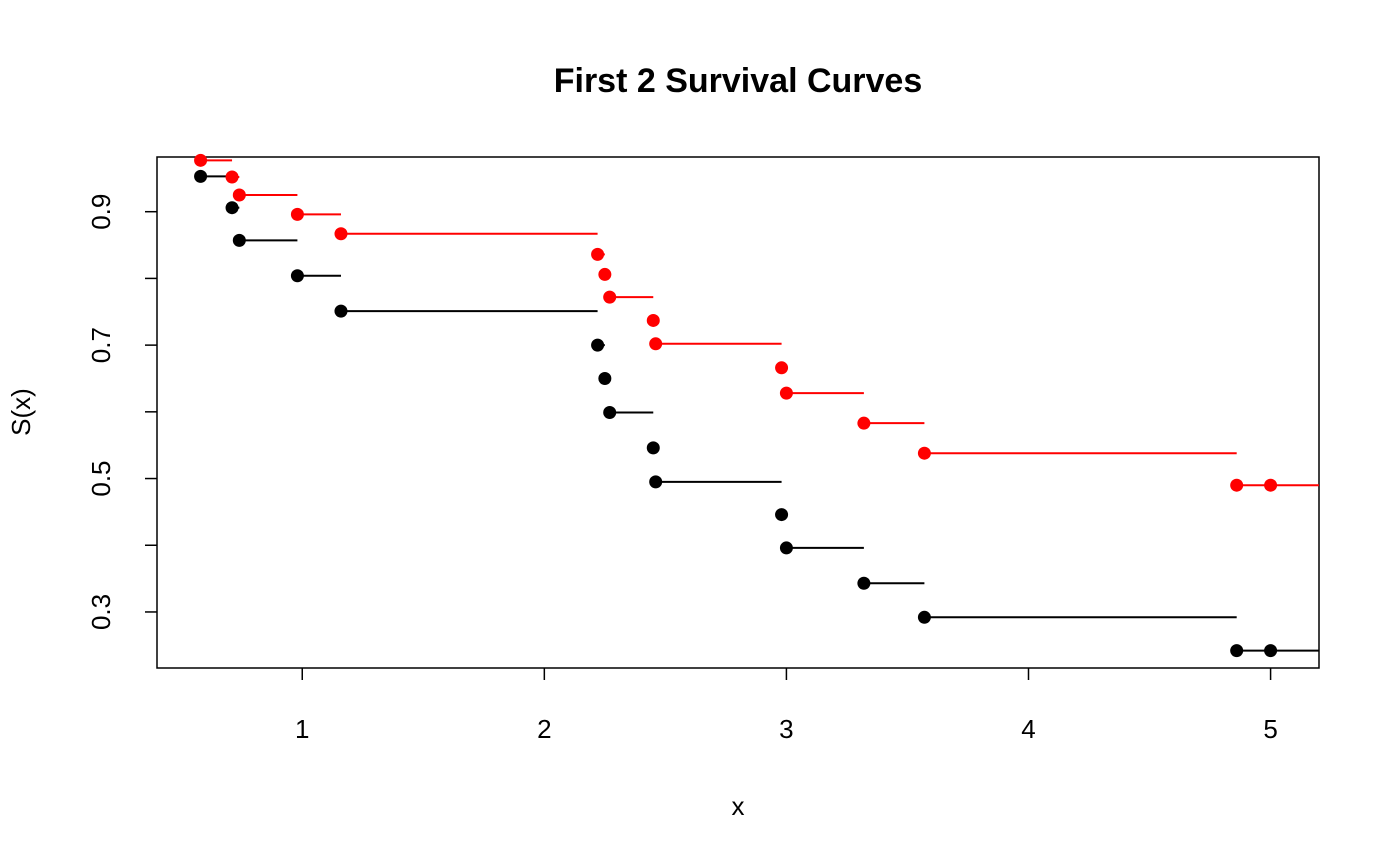 The width and height of the screenshot is (1400, 865). I want to click on x-axis-label: x, so click(738, 806).